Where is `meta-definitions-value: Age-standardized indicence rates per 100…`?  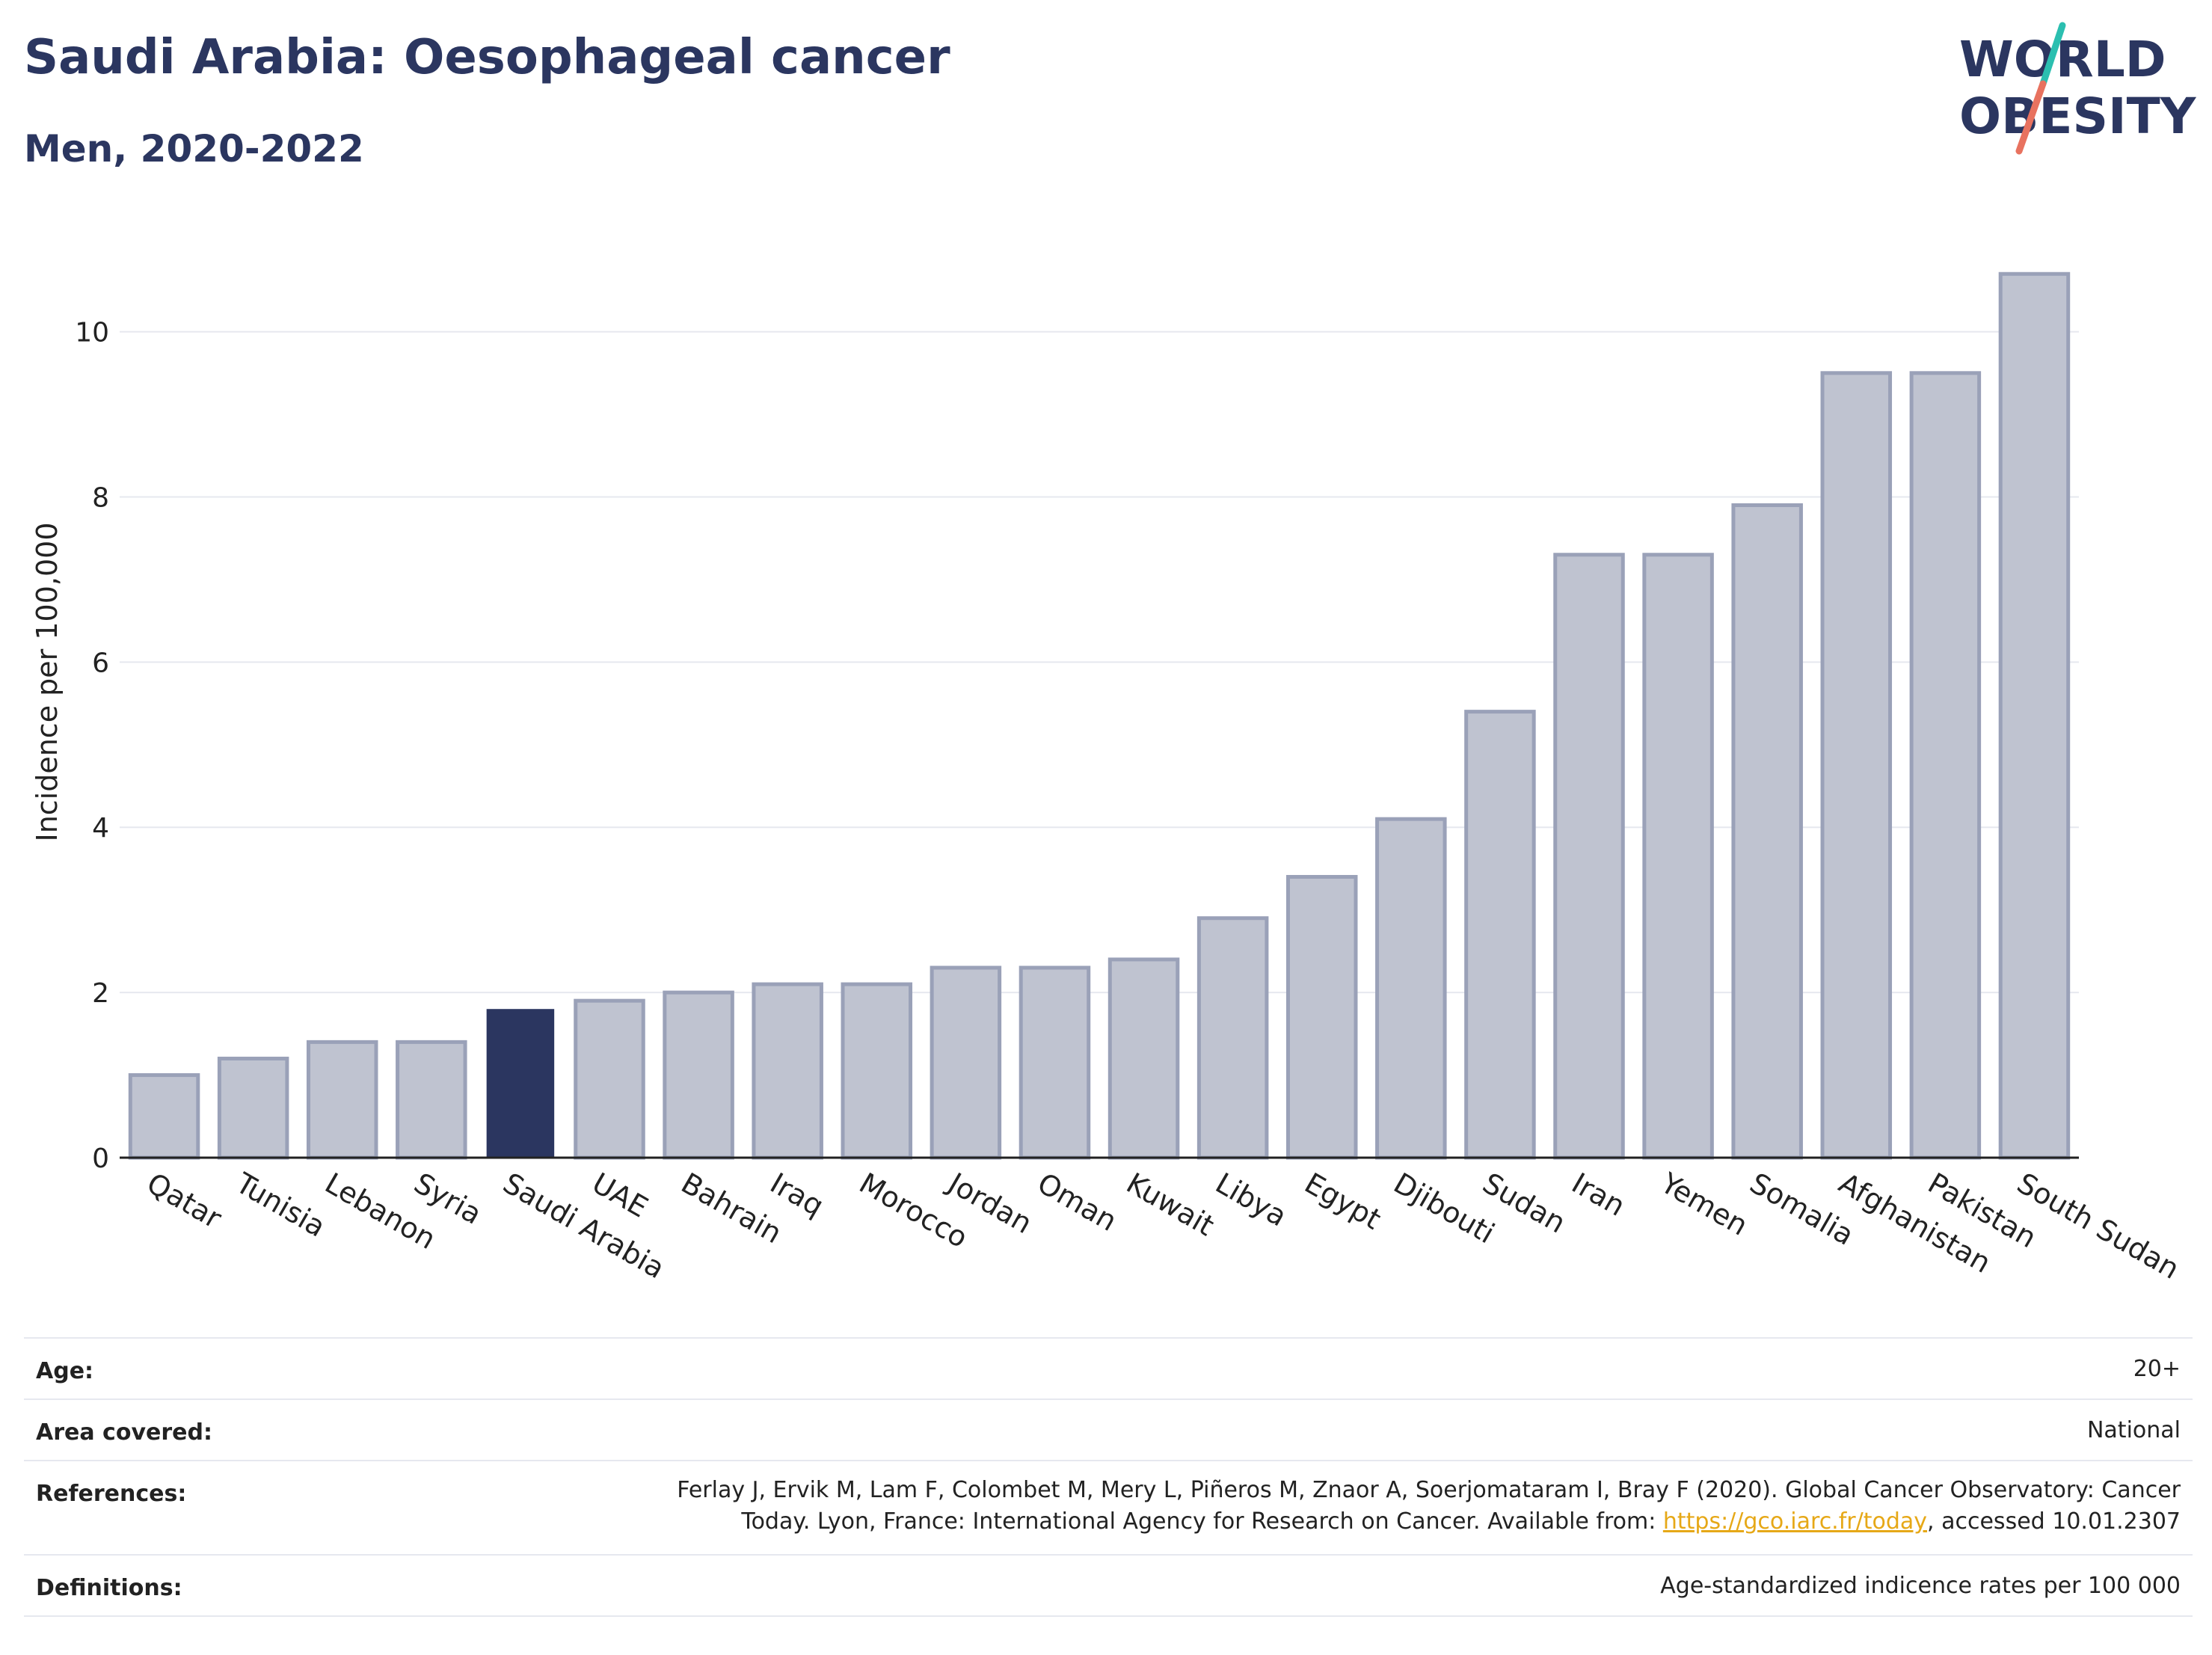
meta-definitions-value: Age-standardized indicence rates per 100… is located at coordinates (1920, 1586).